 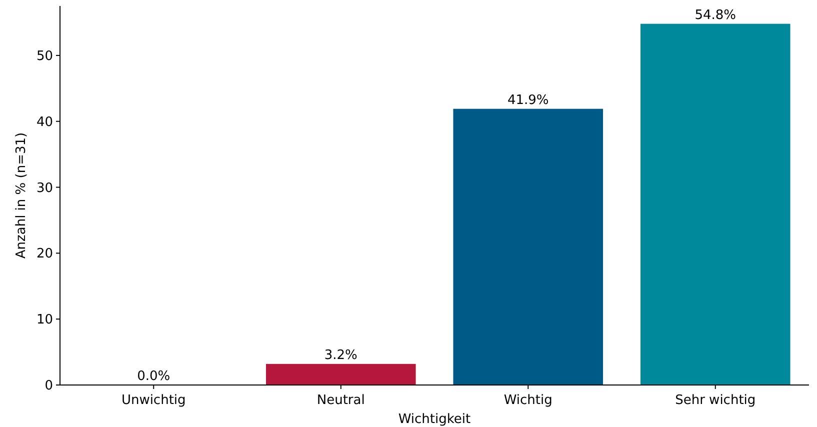 I want to click on y-tick-label: 20, so click(x=44, y=254).